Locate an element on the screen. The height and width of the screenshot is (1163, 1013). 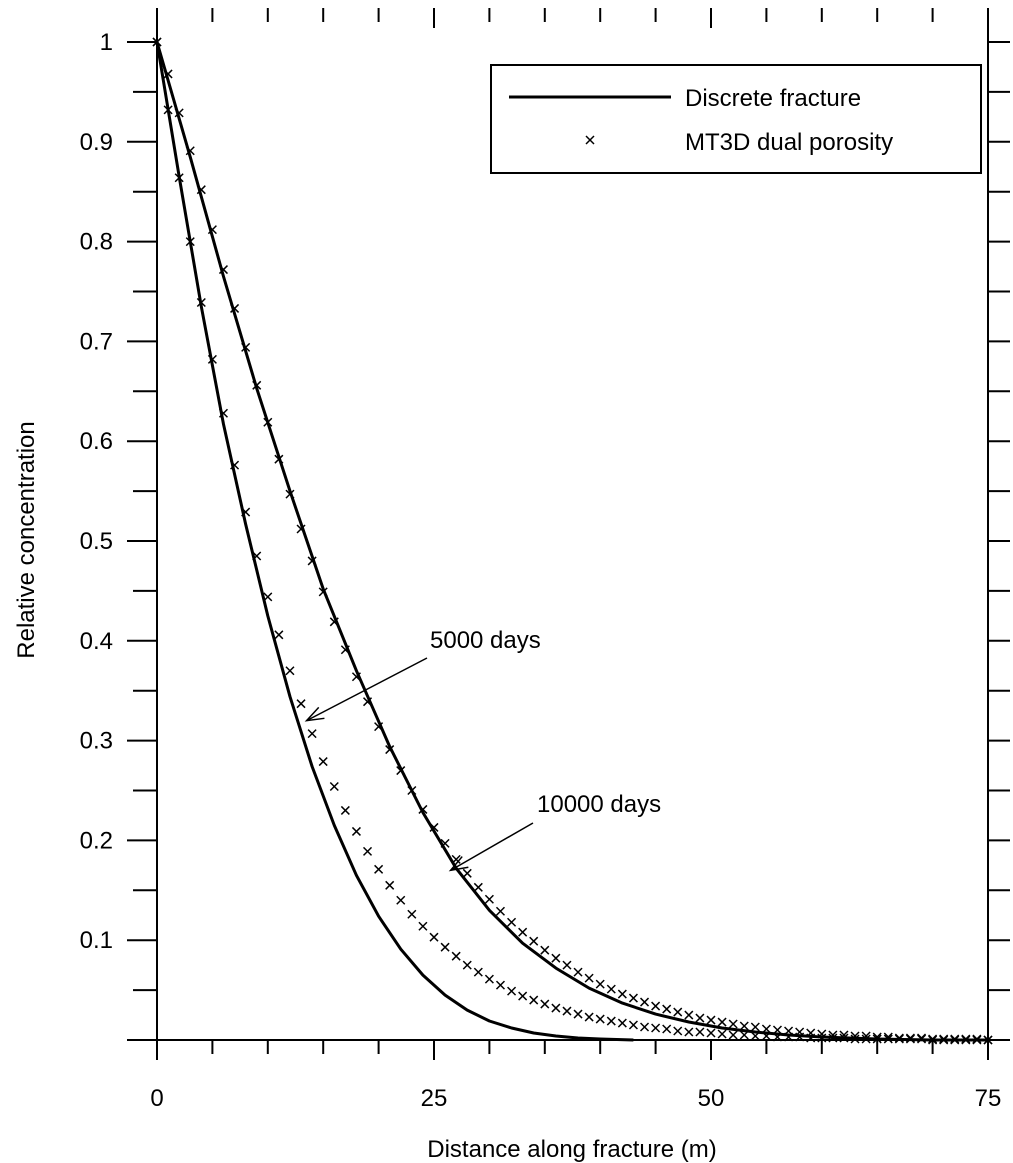
y-axis-title: Relative concentration is located at coordinates (26, 539).